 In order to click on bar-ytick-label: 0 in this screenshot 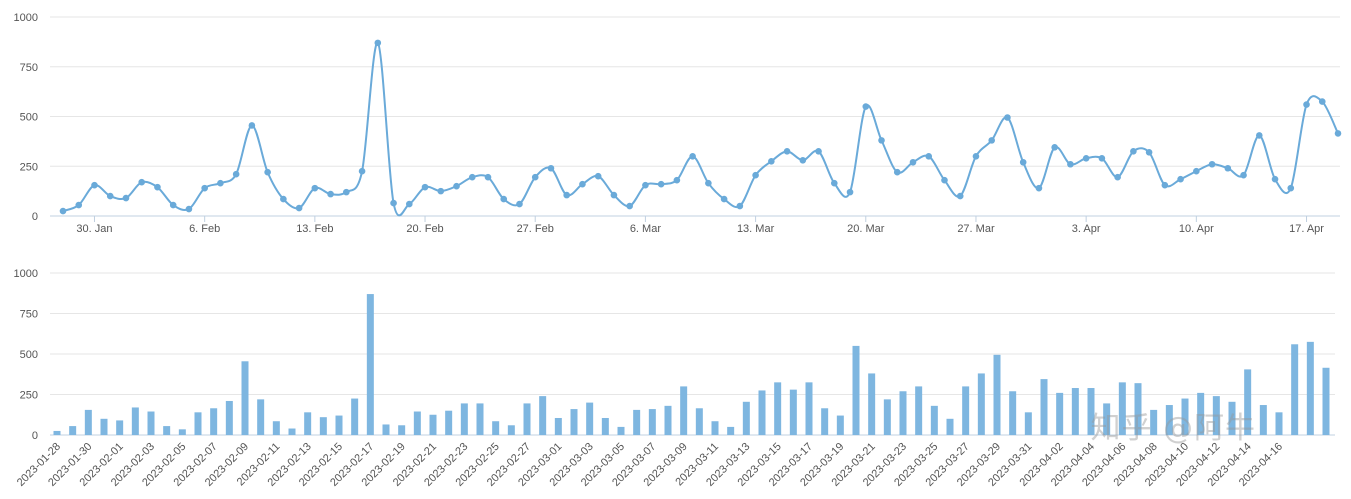, I will do `click(35, 436)`.